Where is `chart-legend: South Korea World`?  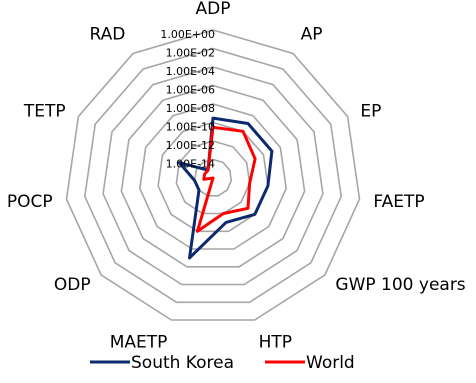 chart-legend: South Korea World is located at coordinates (222, 363).